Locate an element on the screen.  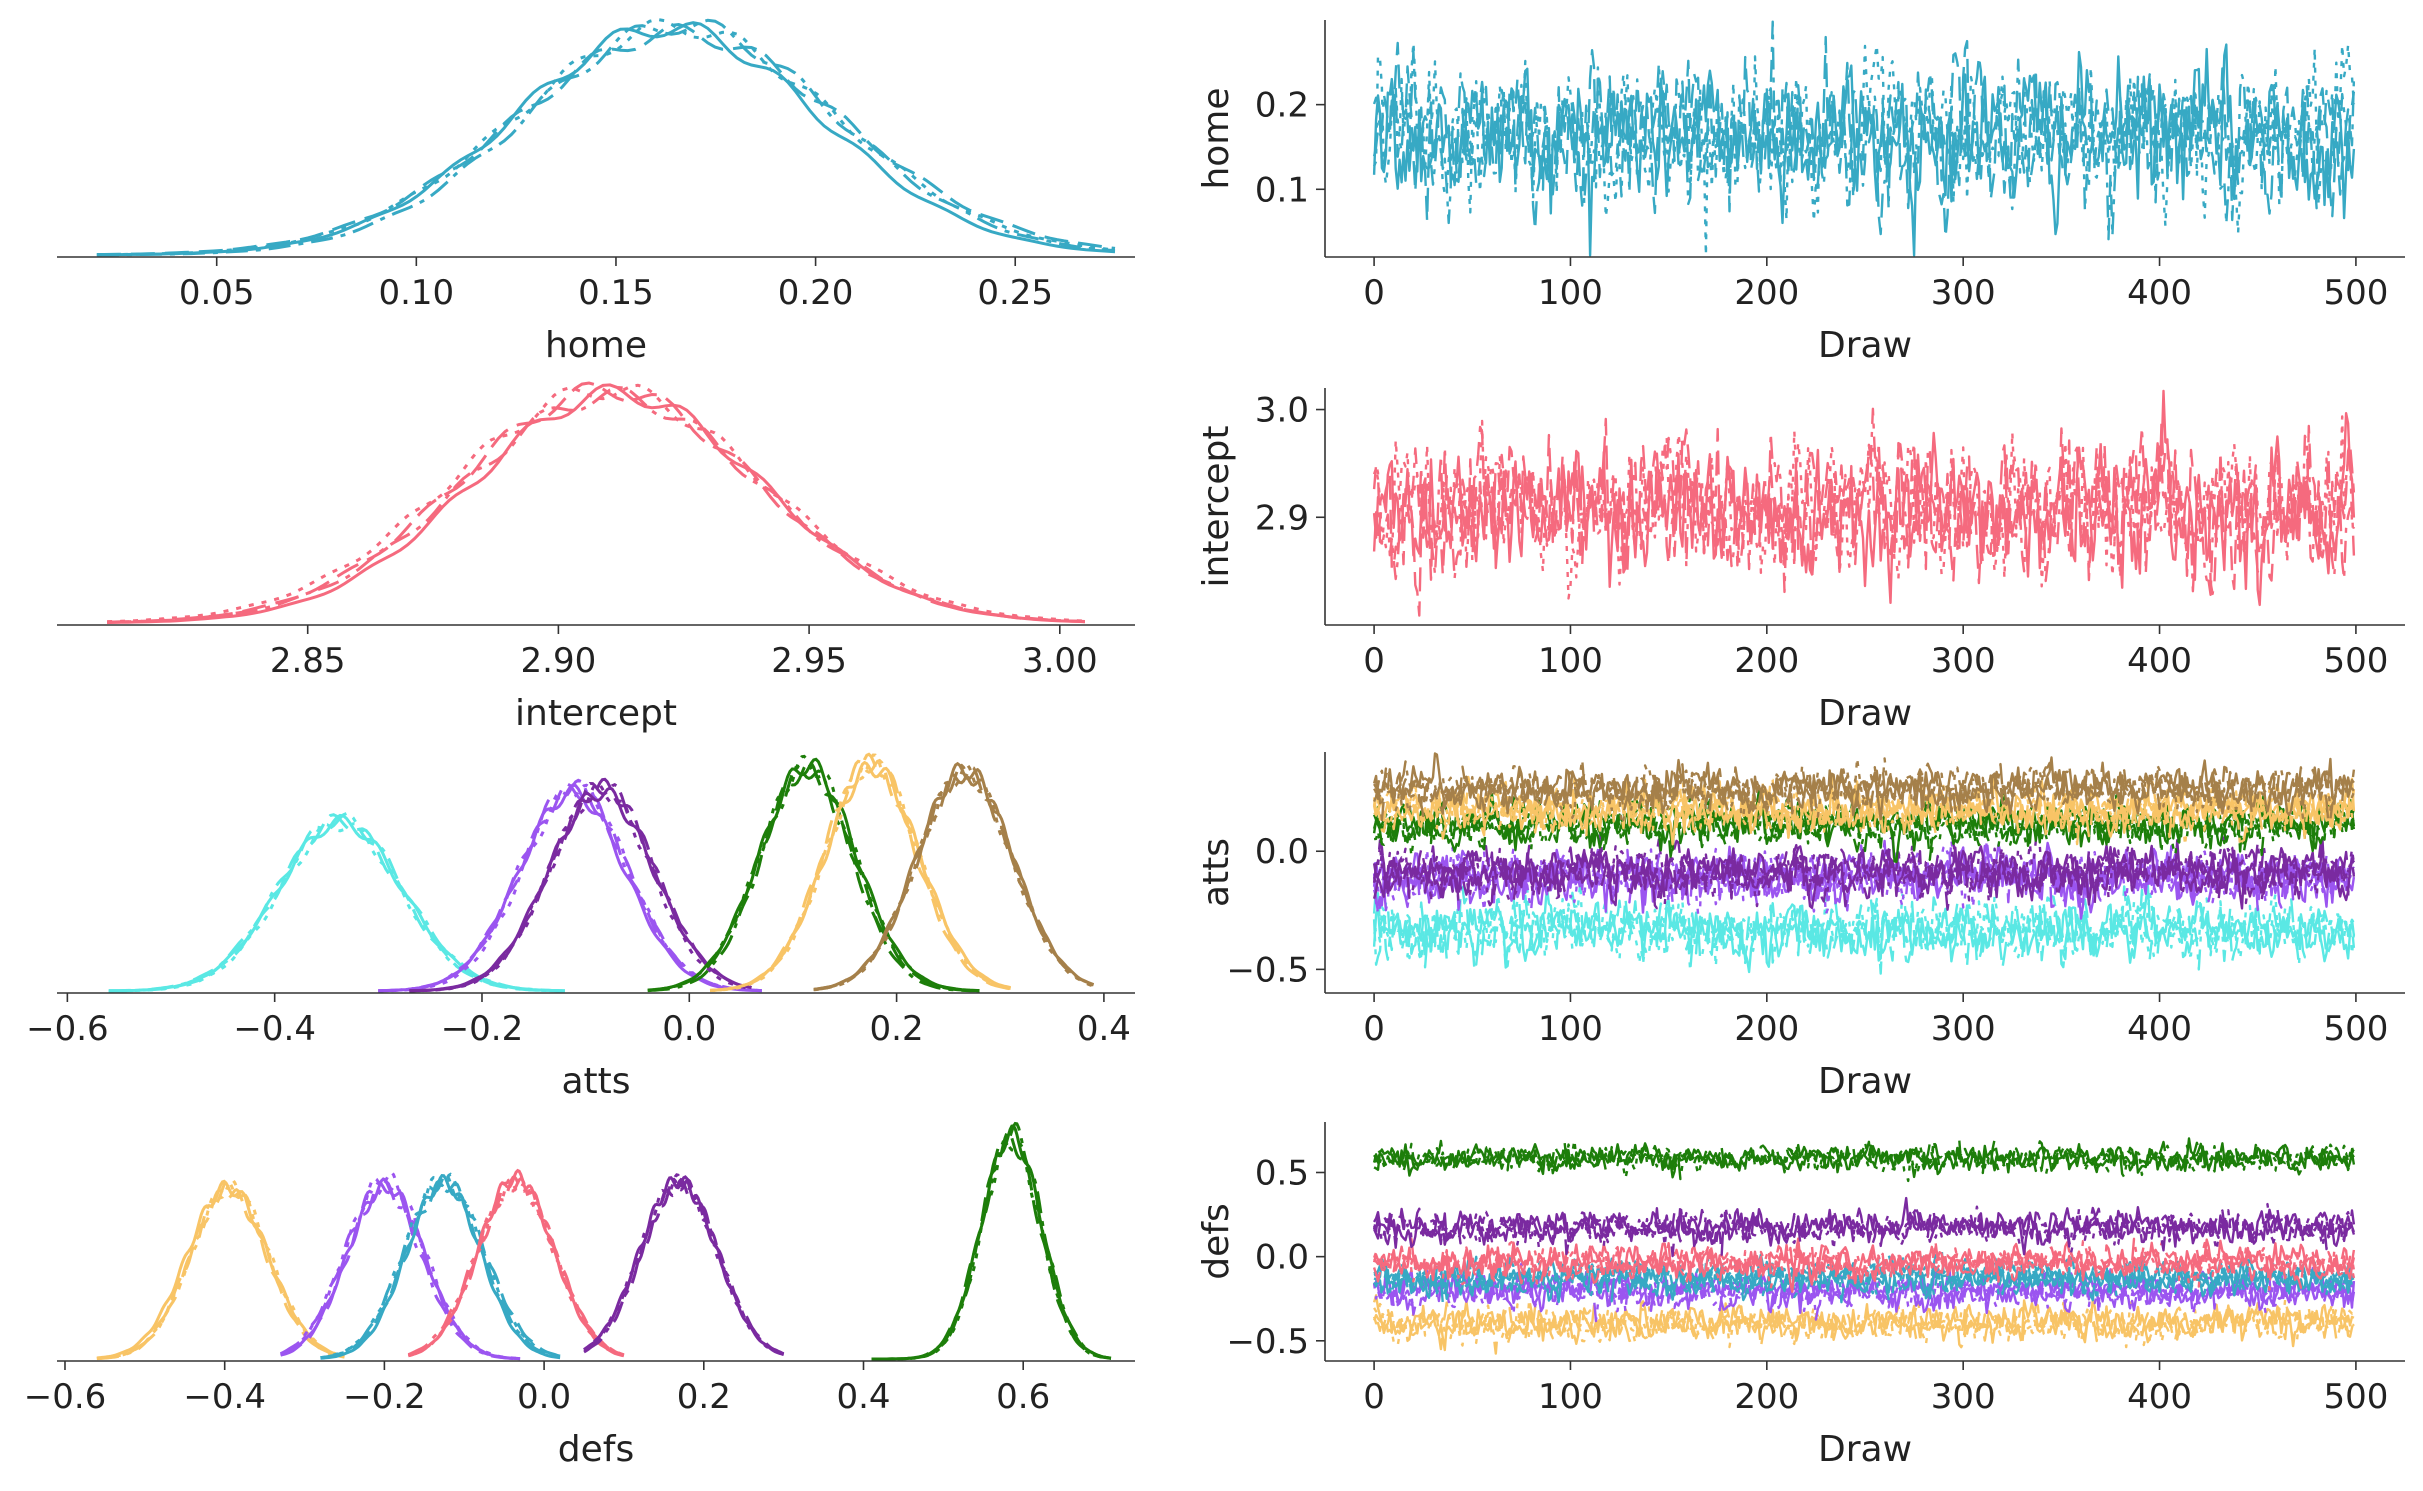
kde-curve-atts5-chain3 is located at coordinates (953, 877).